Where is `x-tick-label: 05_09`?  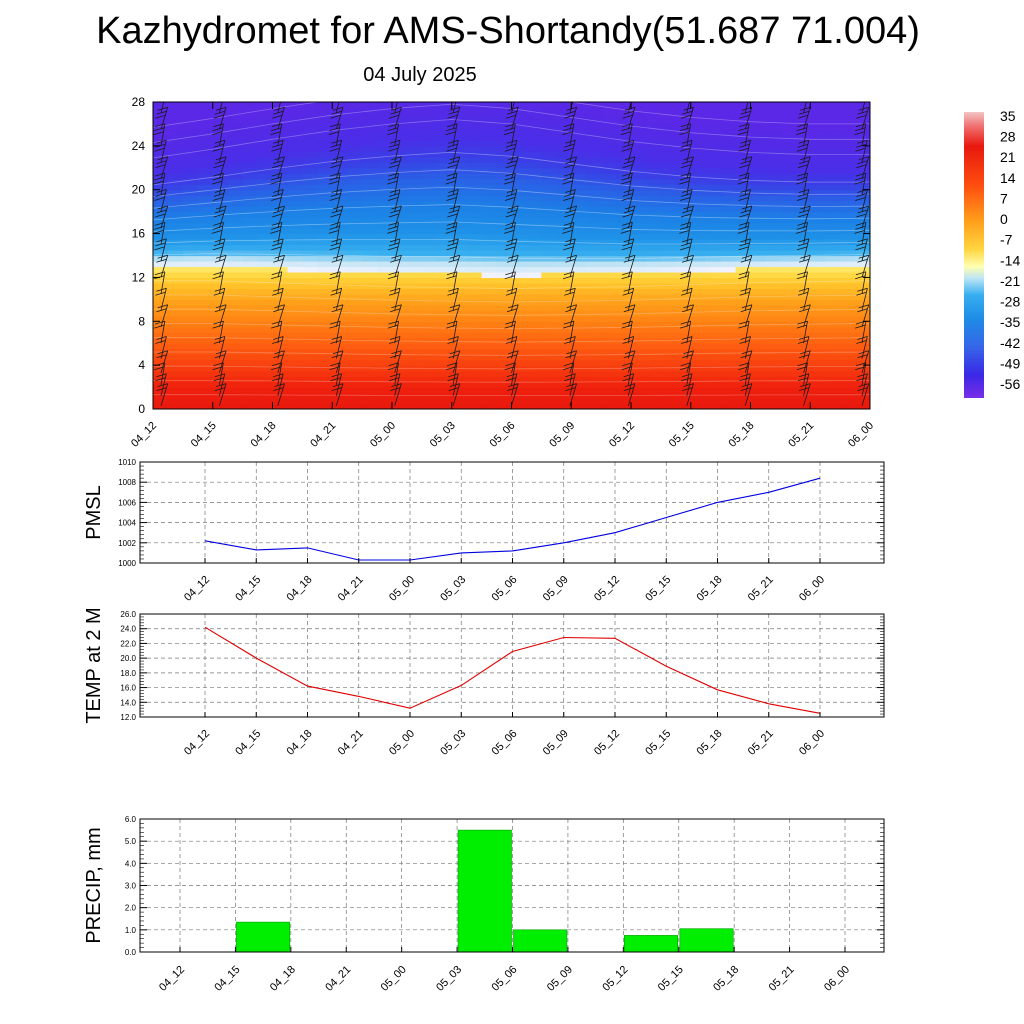
x-tick-label: 05_09 is located at coordinates (560, 979).